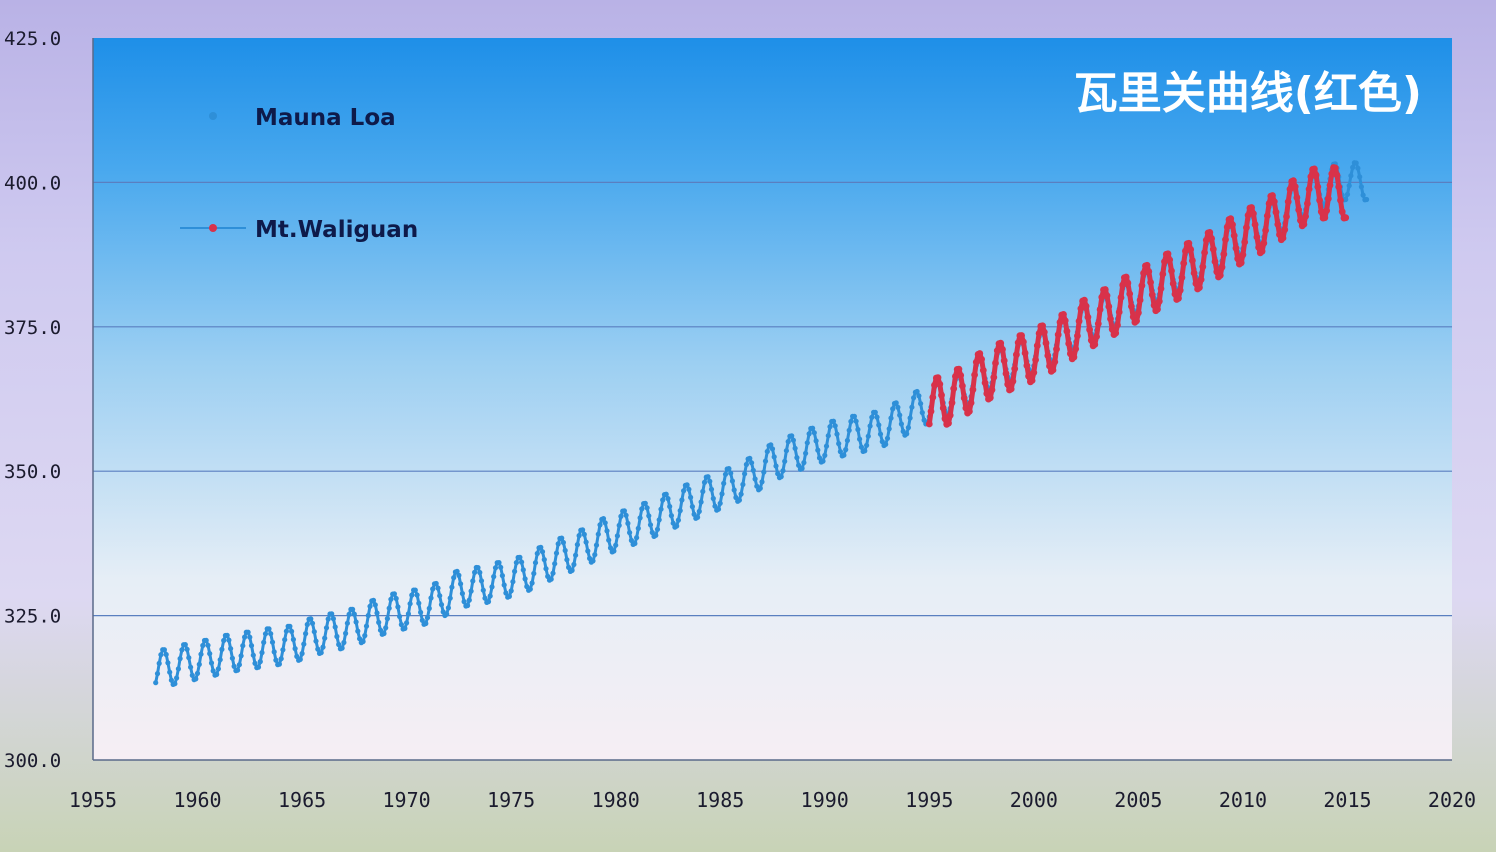 The height and width of the screenshot is (852, 1496). Describe the element at coordinates (32, 183) in the screenshot. I see `y-tick-label: 400.0` at that location.